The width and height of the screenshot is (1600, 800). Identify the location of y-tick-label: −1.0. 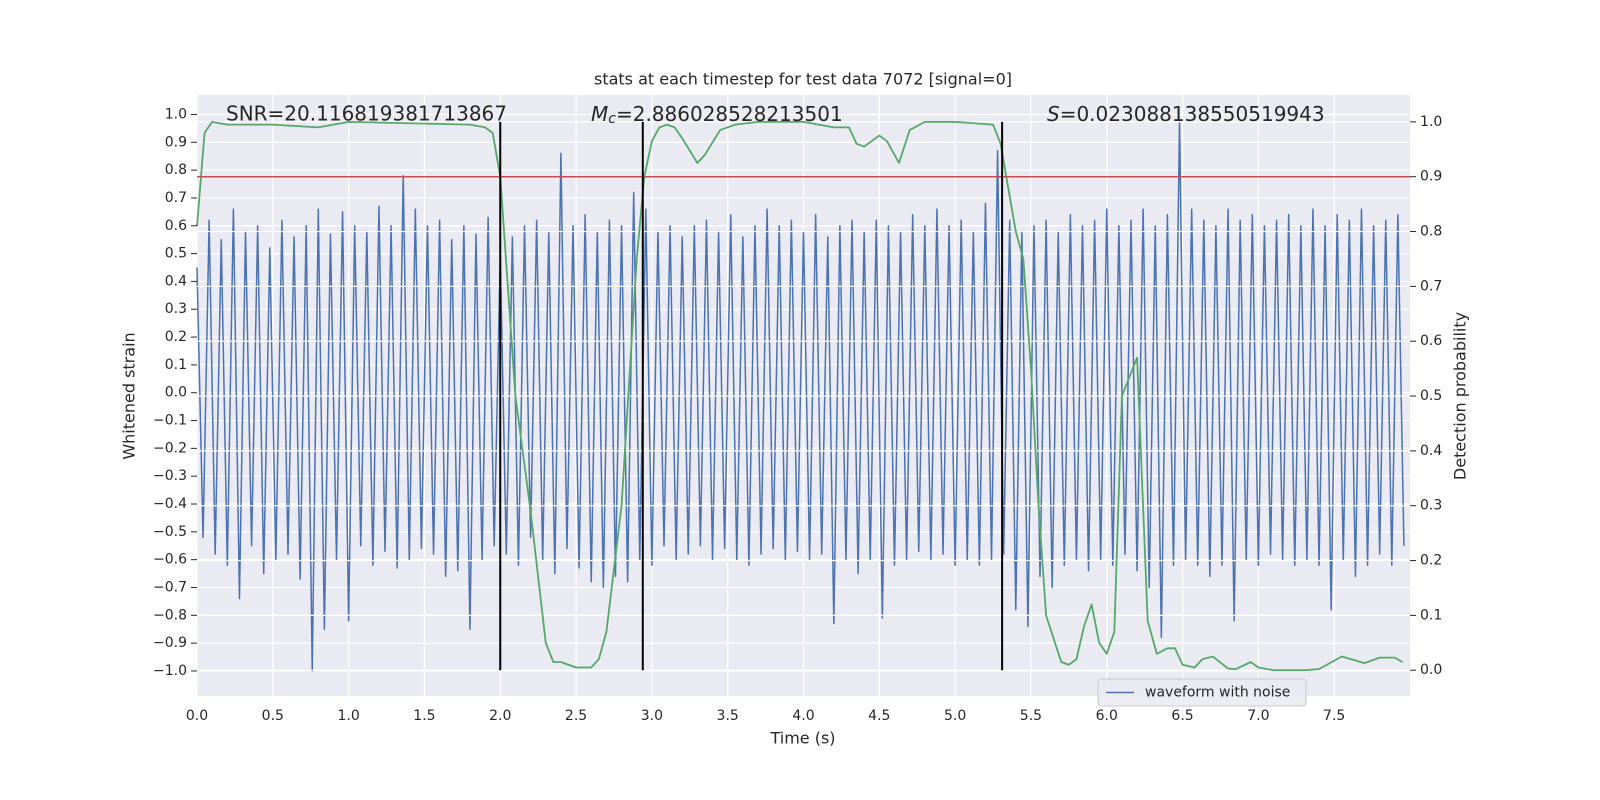
(170, 671).